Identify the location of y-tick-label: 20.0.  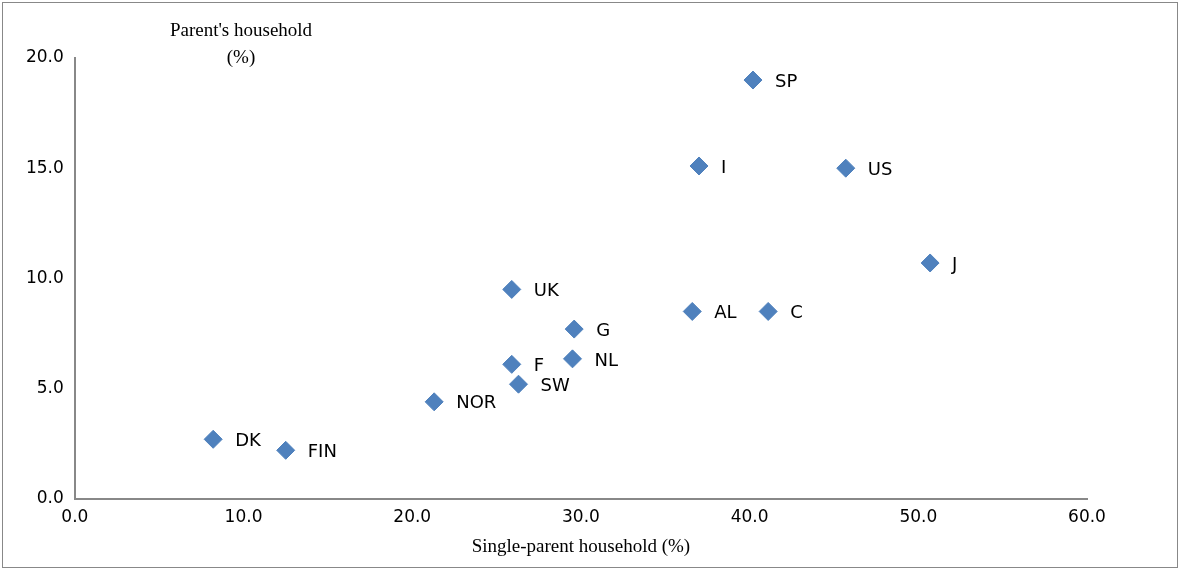
(44, 56).